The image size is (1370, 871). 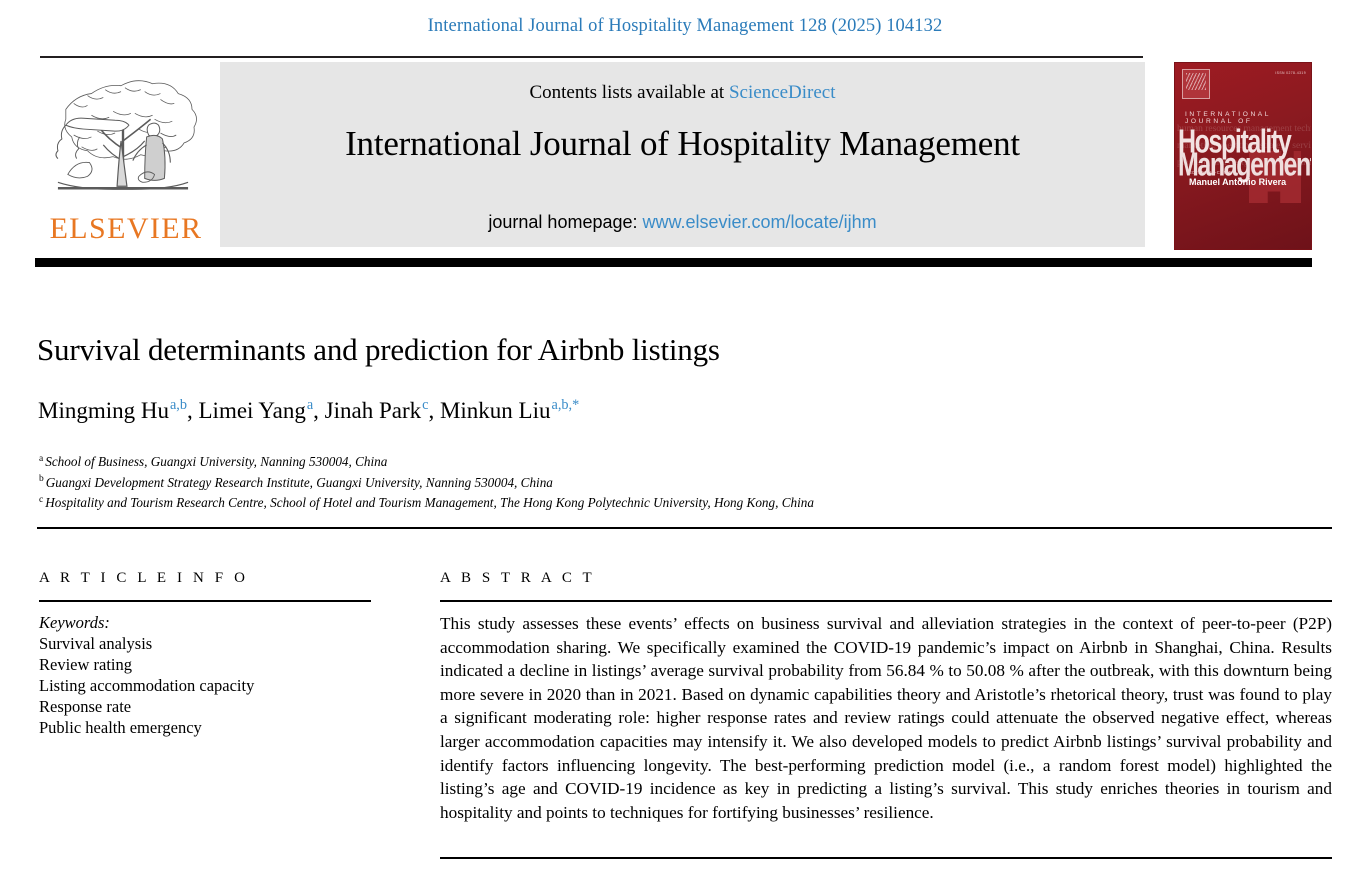 What do you see at coordinates (684, 528) in the screenshot?
I see `header-body-divider` at bounding box center [684, 528].